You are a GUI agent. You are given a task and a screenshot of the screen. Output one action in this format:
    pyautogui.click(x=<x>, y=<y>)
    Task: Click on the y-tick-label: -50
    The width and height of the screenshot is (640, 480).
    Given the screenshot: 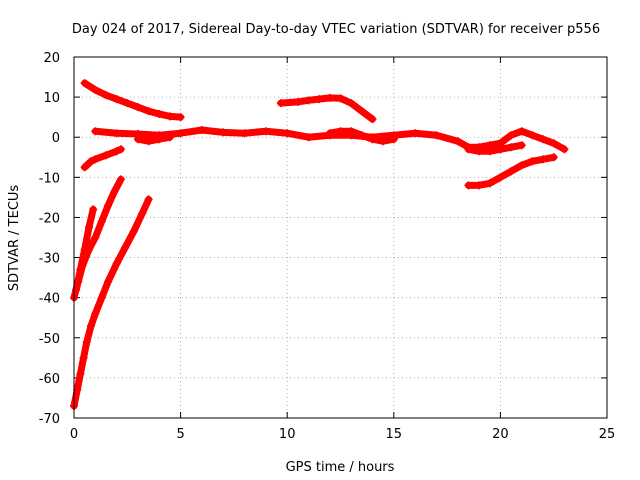 What is the action you would take?
    pyautogui.click(x=49, y=339)
    